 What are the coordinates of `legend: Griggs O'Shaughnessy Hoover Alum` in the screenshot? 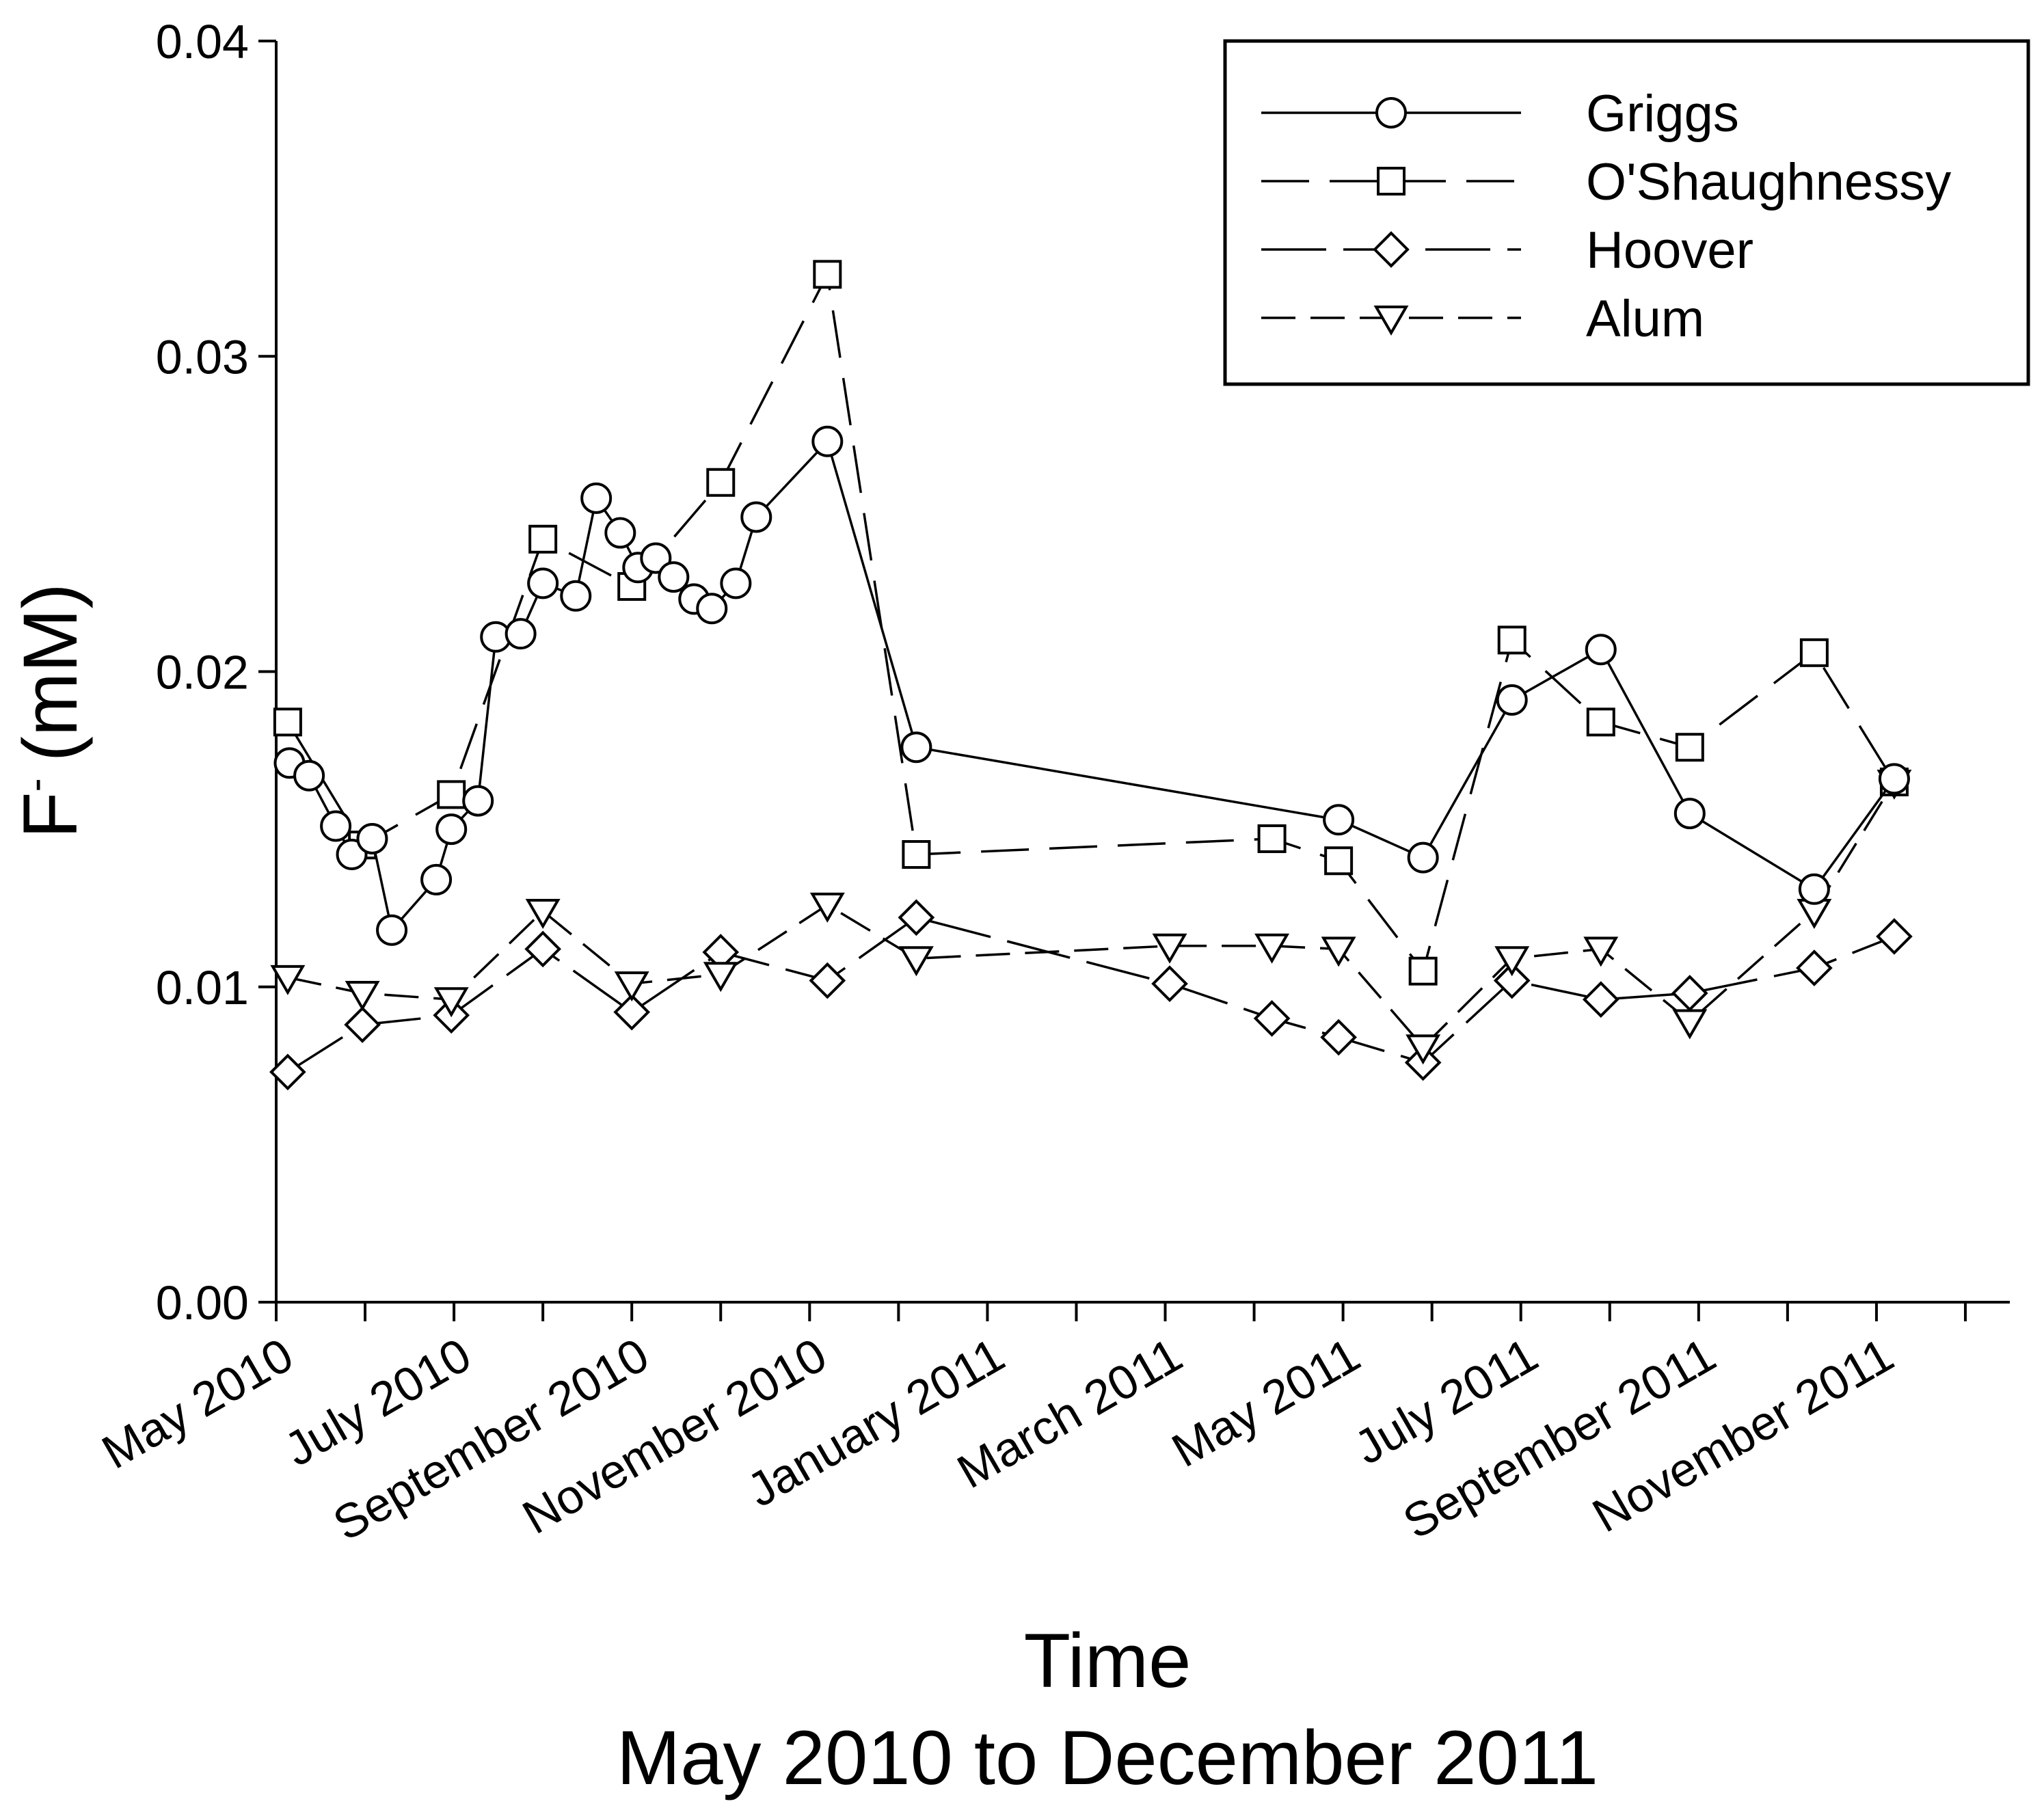 It's located at (1627, 212).